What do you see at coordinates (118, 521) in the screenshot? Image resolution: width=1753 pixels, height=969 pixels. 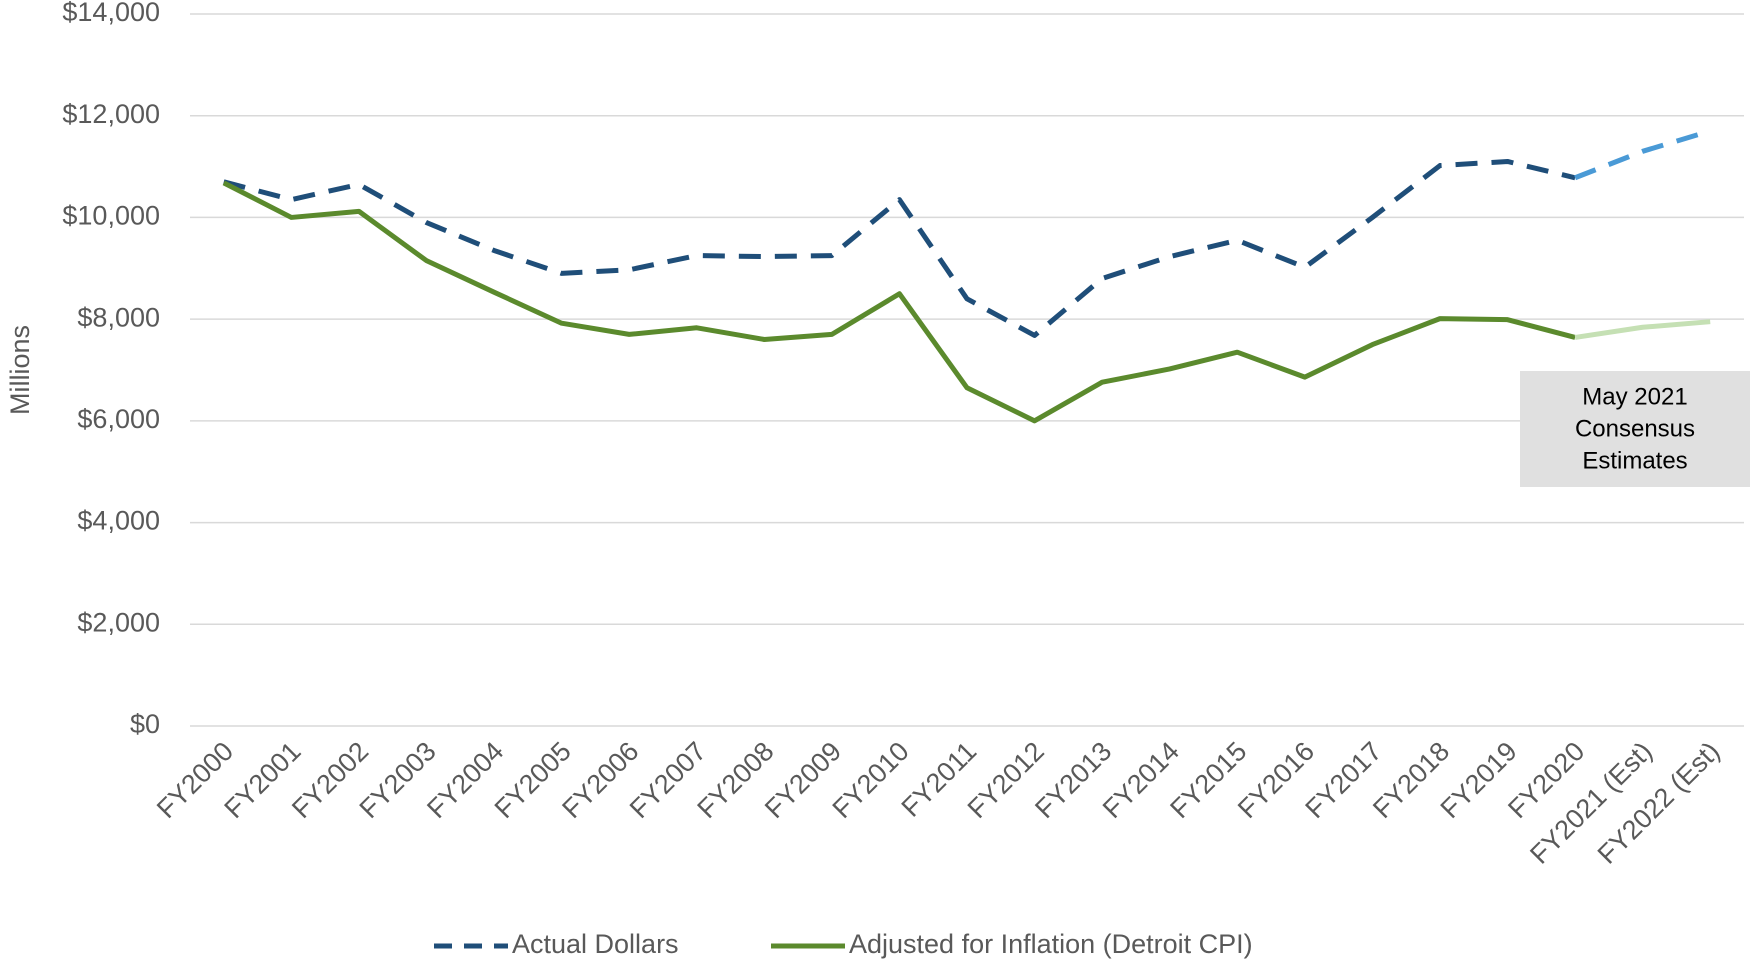 I see `y-tick-label: $4,000` at bounding box center [118, 521].